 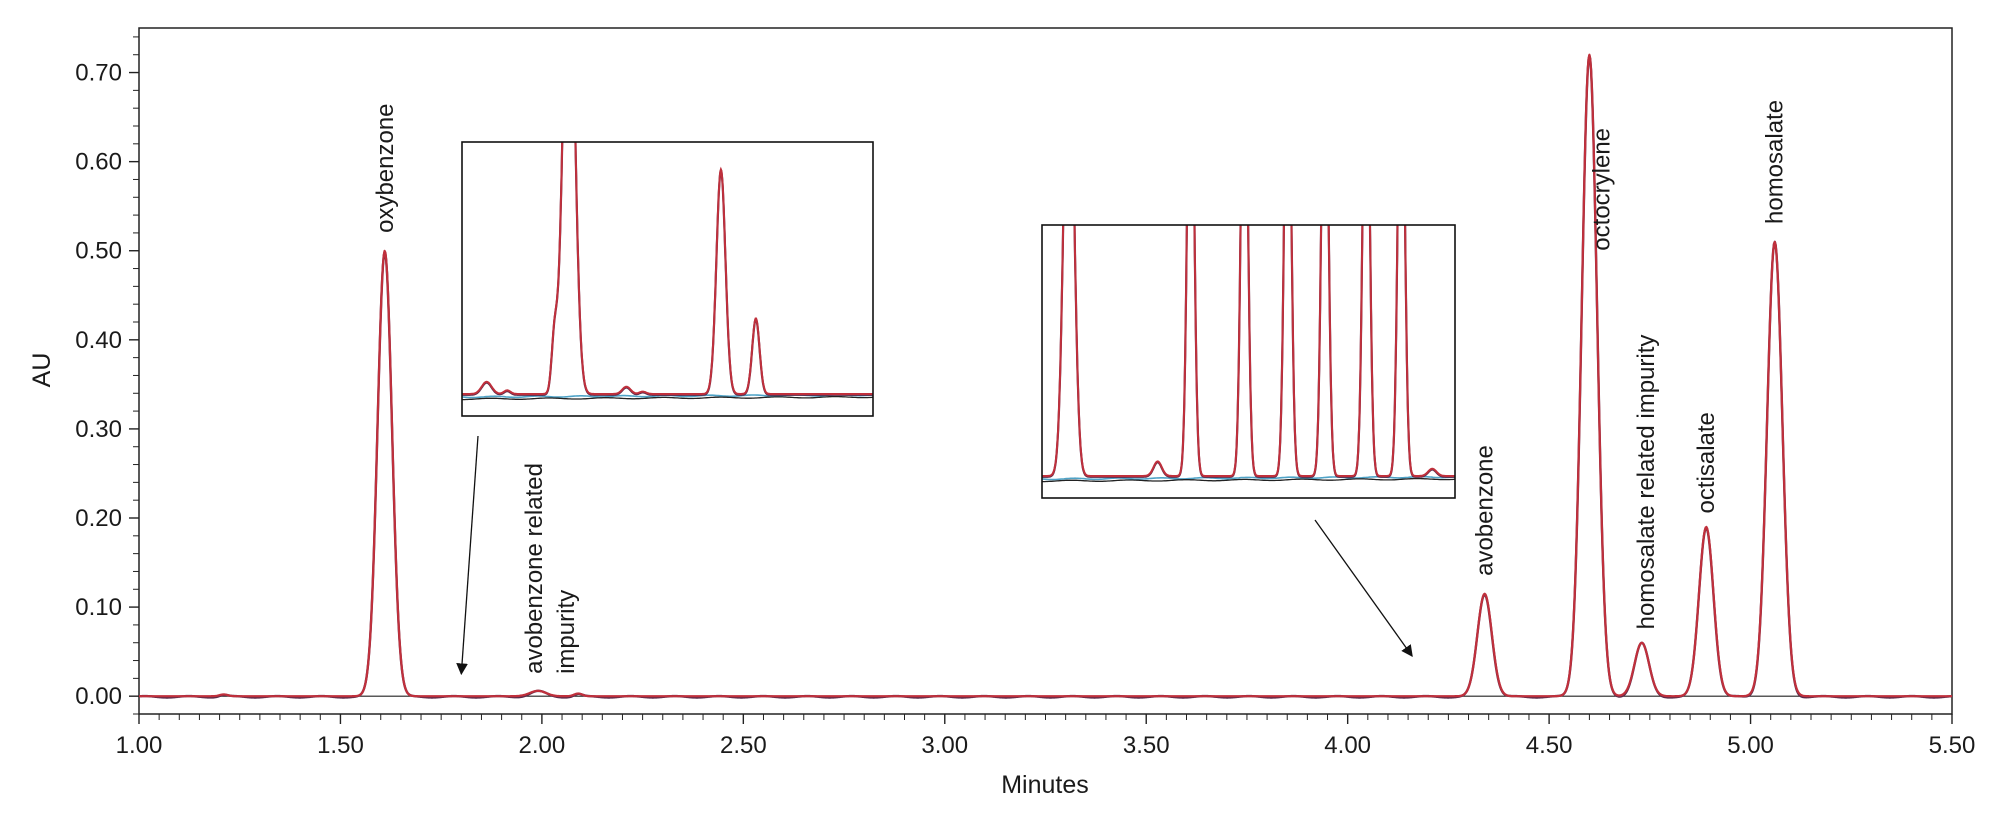 What do you see at coordinates (944, 745) in the screenshot?
I see `x-tick-label: 3.00` at bounding box center [944, 745].